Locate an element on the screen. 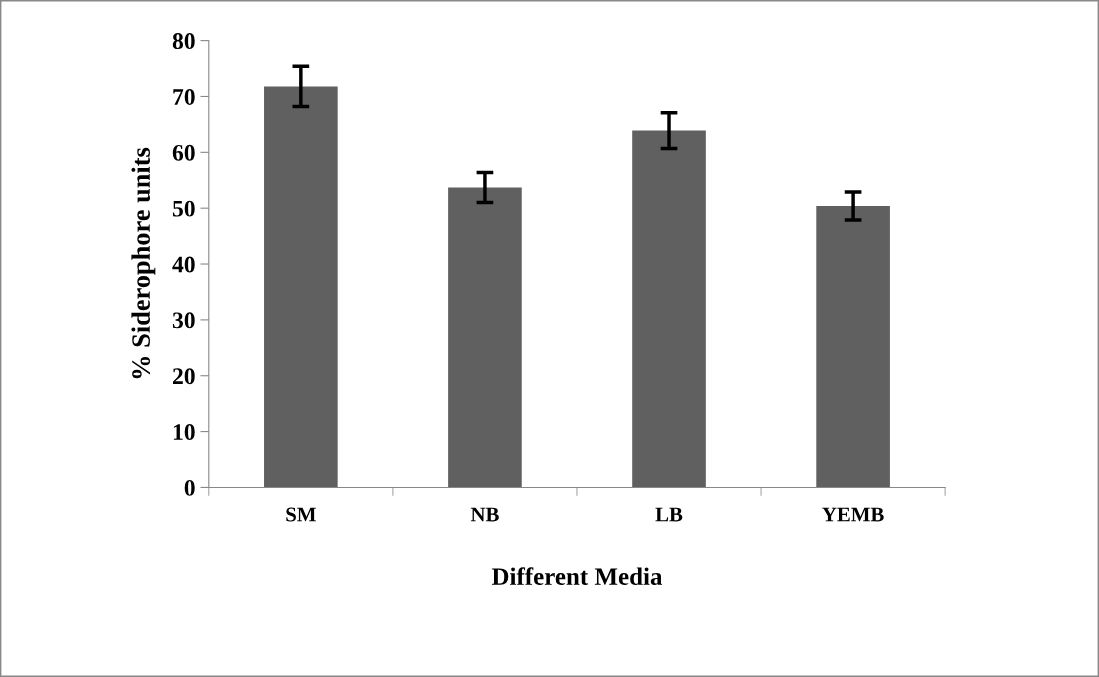 The height and width of the screenshot is (677, 1099). x-tick-label: LB is located at coordinates (669, 514).